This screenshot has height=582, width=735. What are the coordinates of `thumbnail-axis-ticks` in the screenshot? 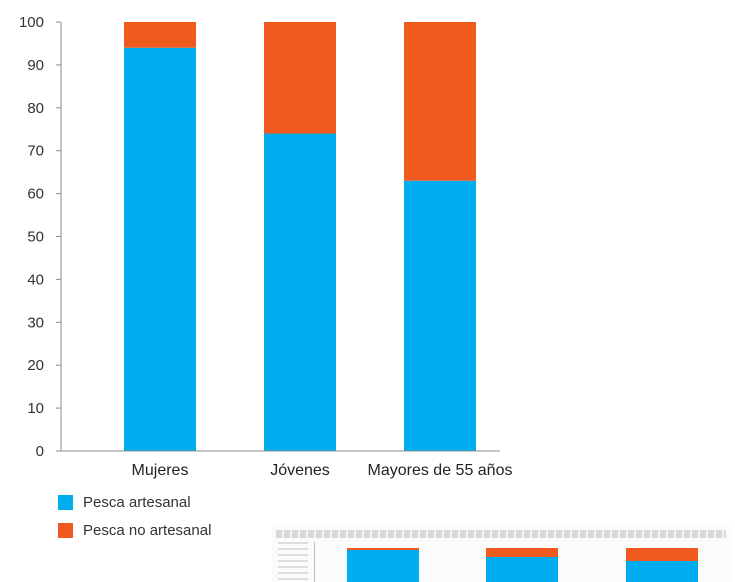 It's located at (293, 562).